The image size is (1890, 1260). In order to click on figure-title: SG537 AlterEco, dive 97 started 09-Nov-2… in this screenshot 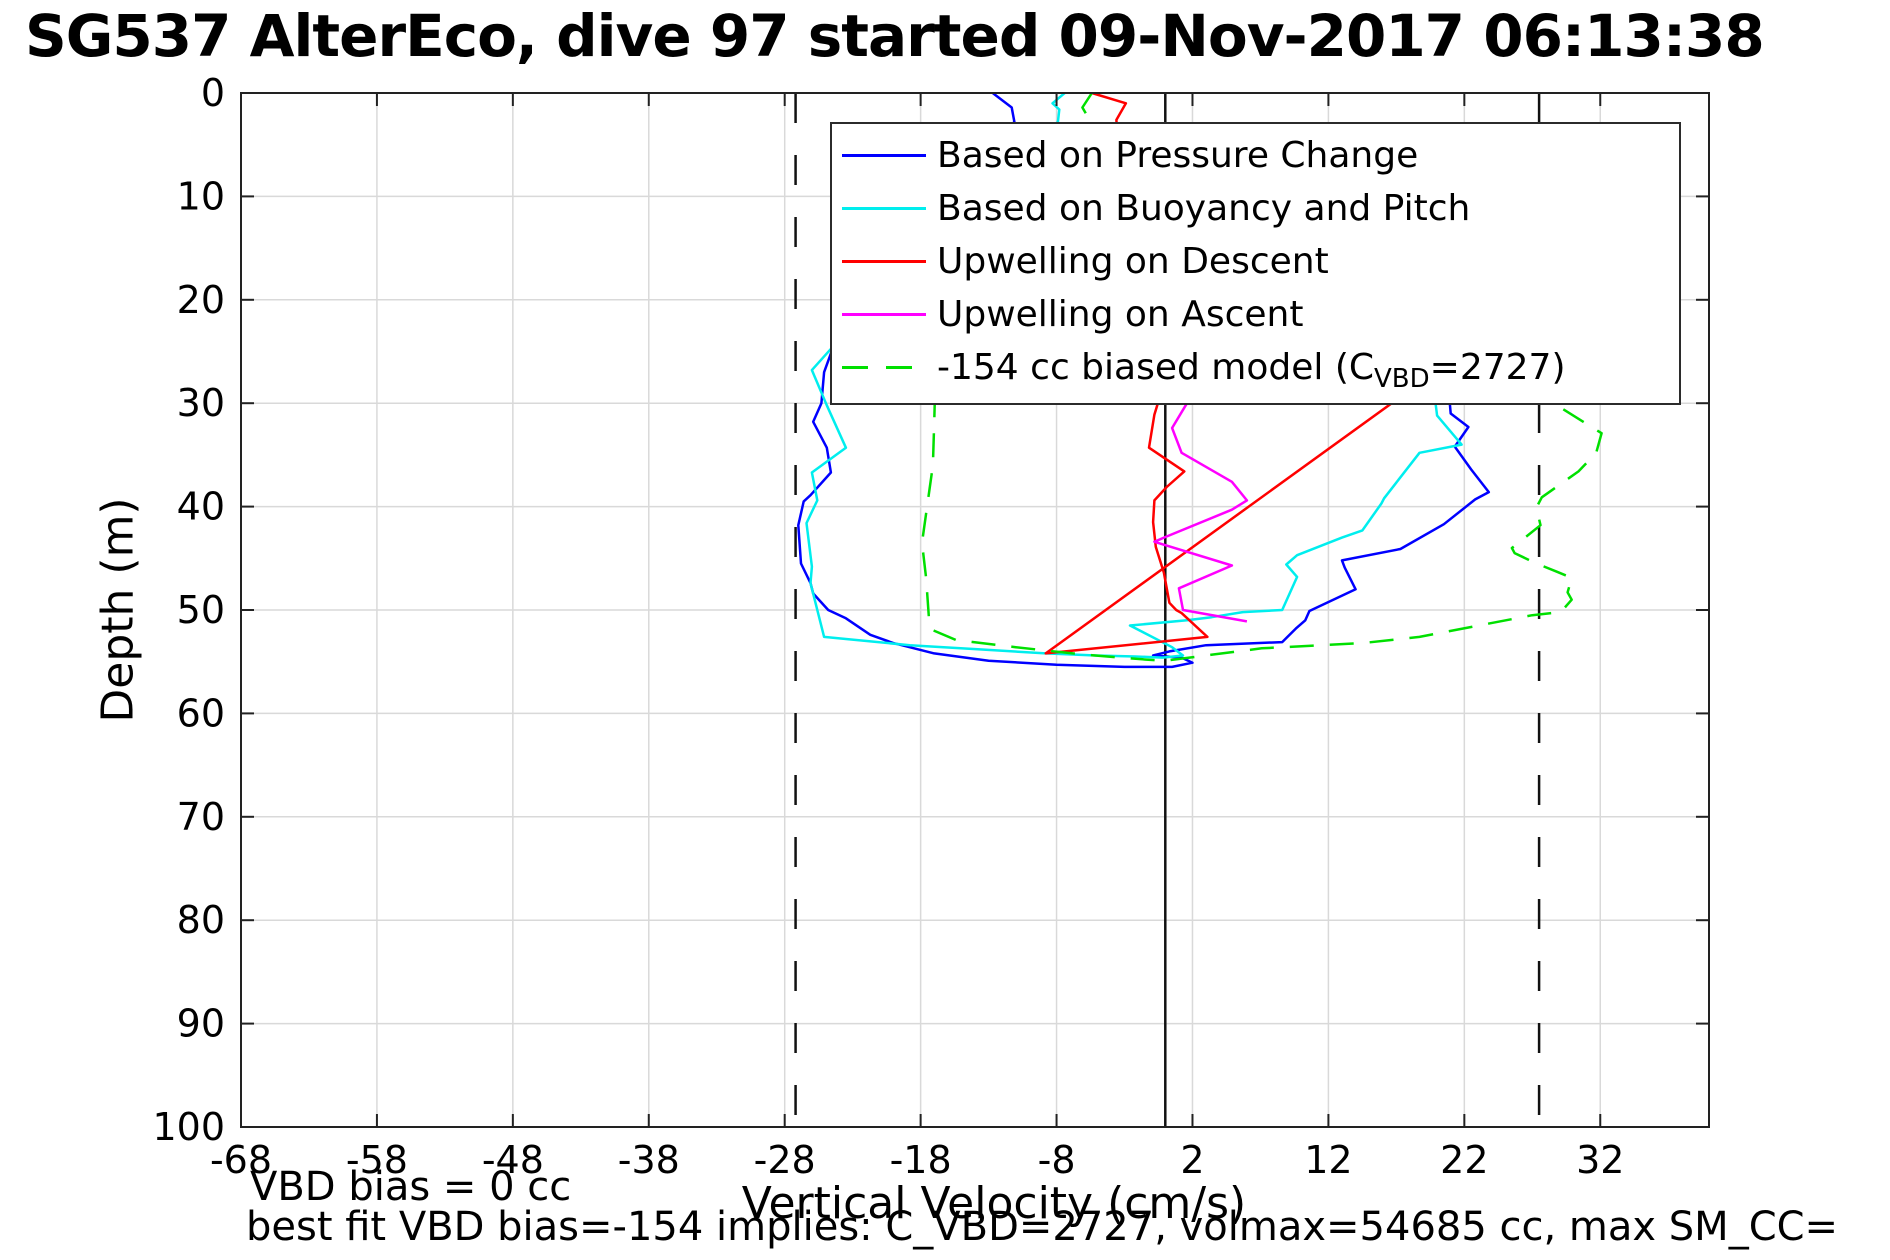, I will do `click(895, 36)`.